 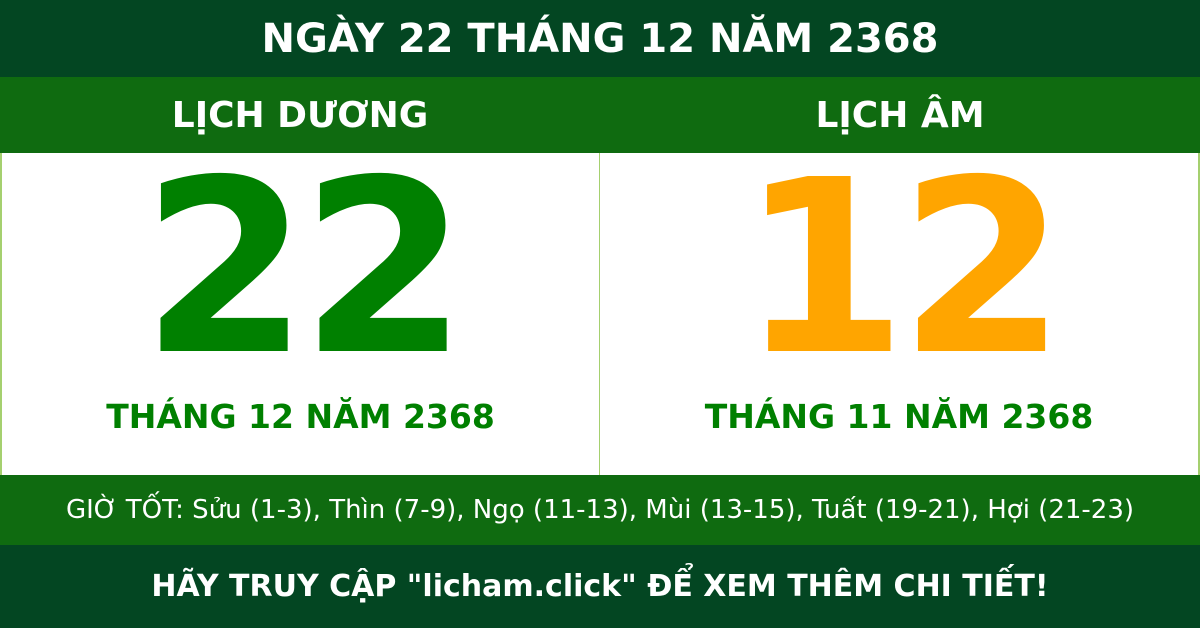 What do you see at coordinates (600, 115) in the screenshot?
I see `calendar-headings: LỊCH DƯƠNG LỊCH ÂM` at bounding box center [600, 115].